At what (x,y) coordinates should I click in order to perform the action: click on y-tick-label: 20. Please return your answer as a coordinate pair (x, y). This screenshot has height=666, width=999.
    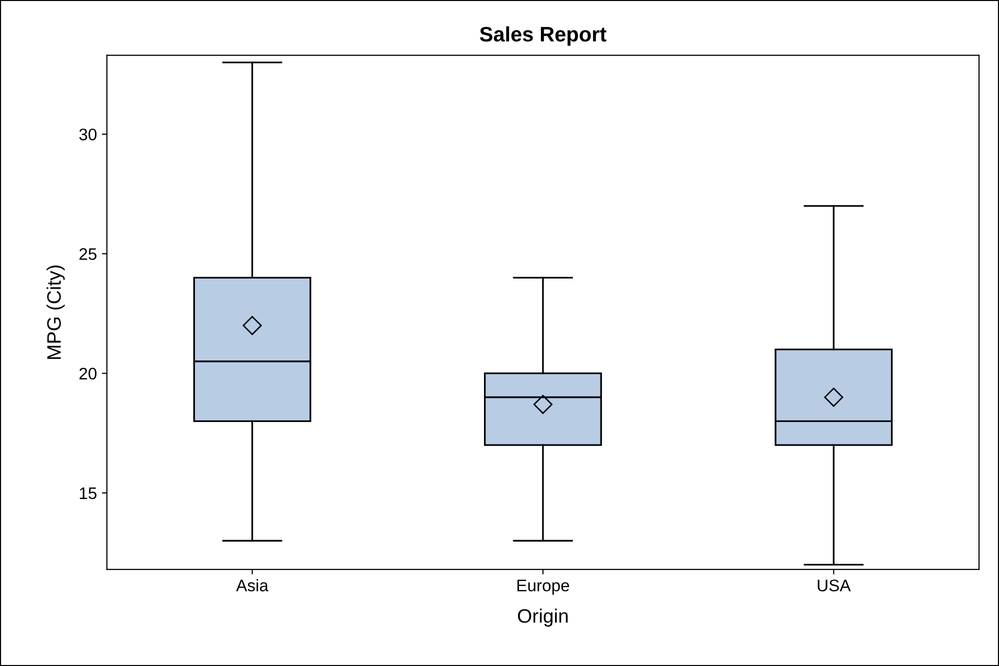
    Looking at the image, I should click on (88, 374).